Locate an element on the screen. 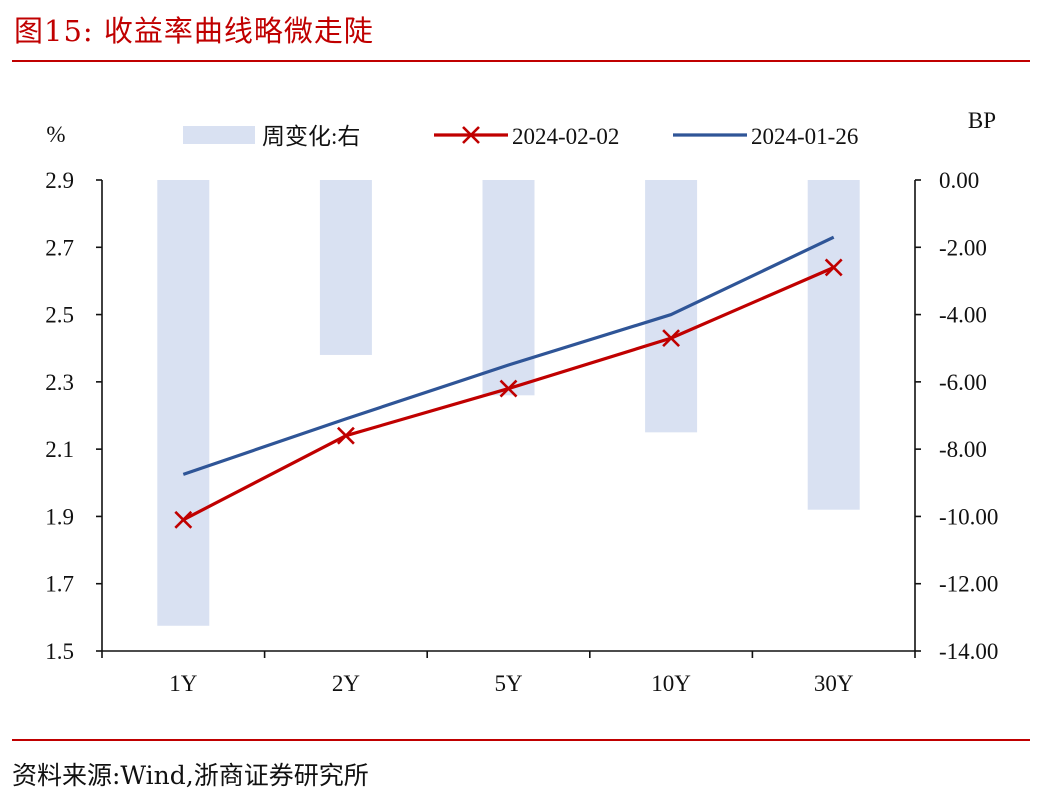  right-tick-label: -12.00 is located at coordinates (968, 584).